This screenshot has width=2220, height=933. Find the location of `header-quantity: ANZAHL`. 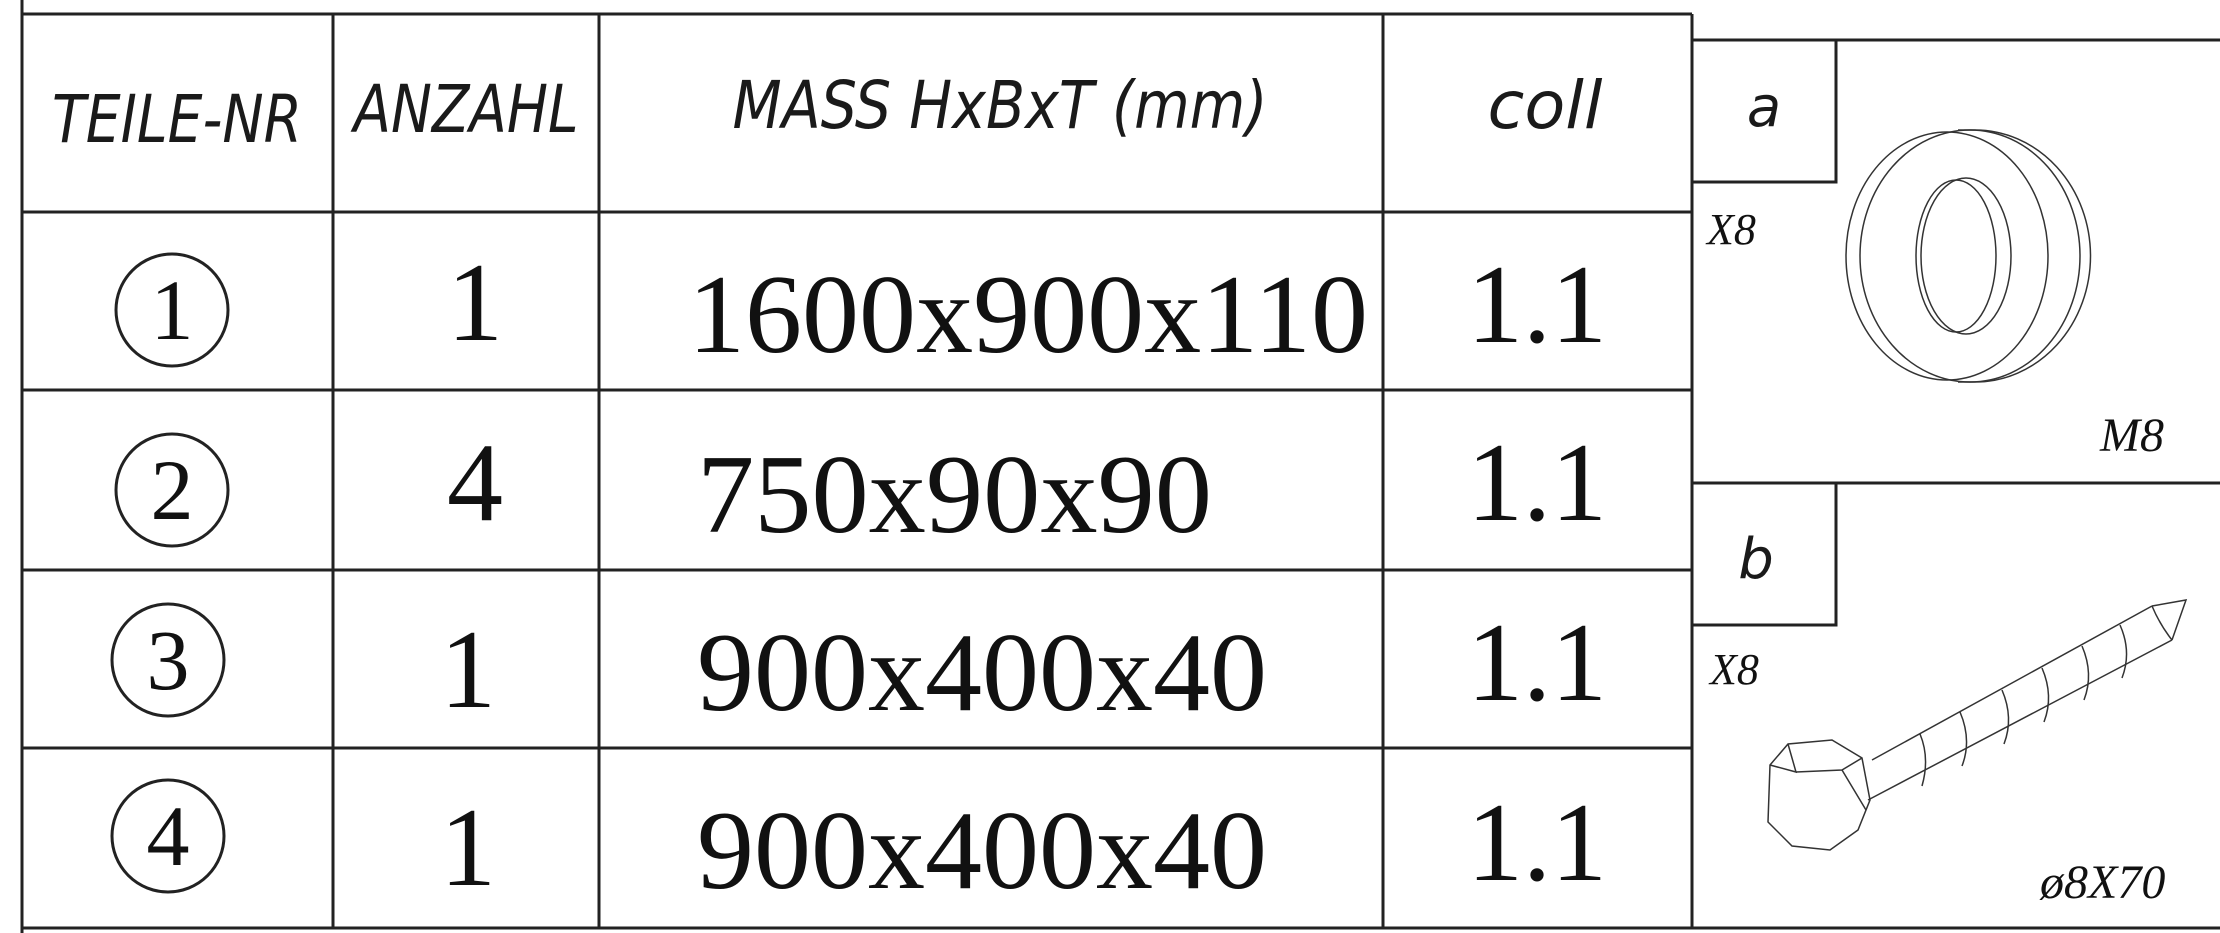

header-quantity: ANZAHL is located at coordinates (464, 109).